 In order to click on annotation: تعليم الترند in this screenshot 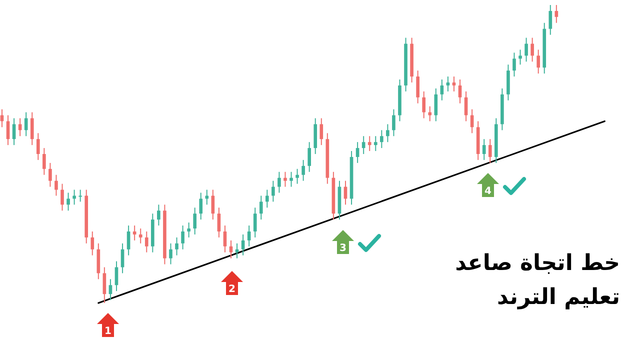, I will do `click(558, 297)`.